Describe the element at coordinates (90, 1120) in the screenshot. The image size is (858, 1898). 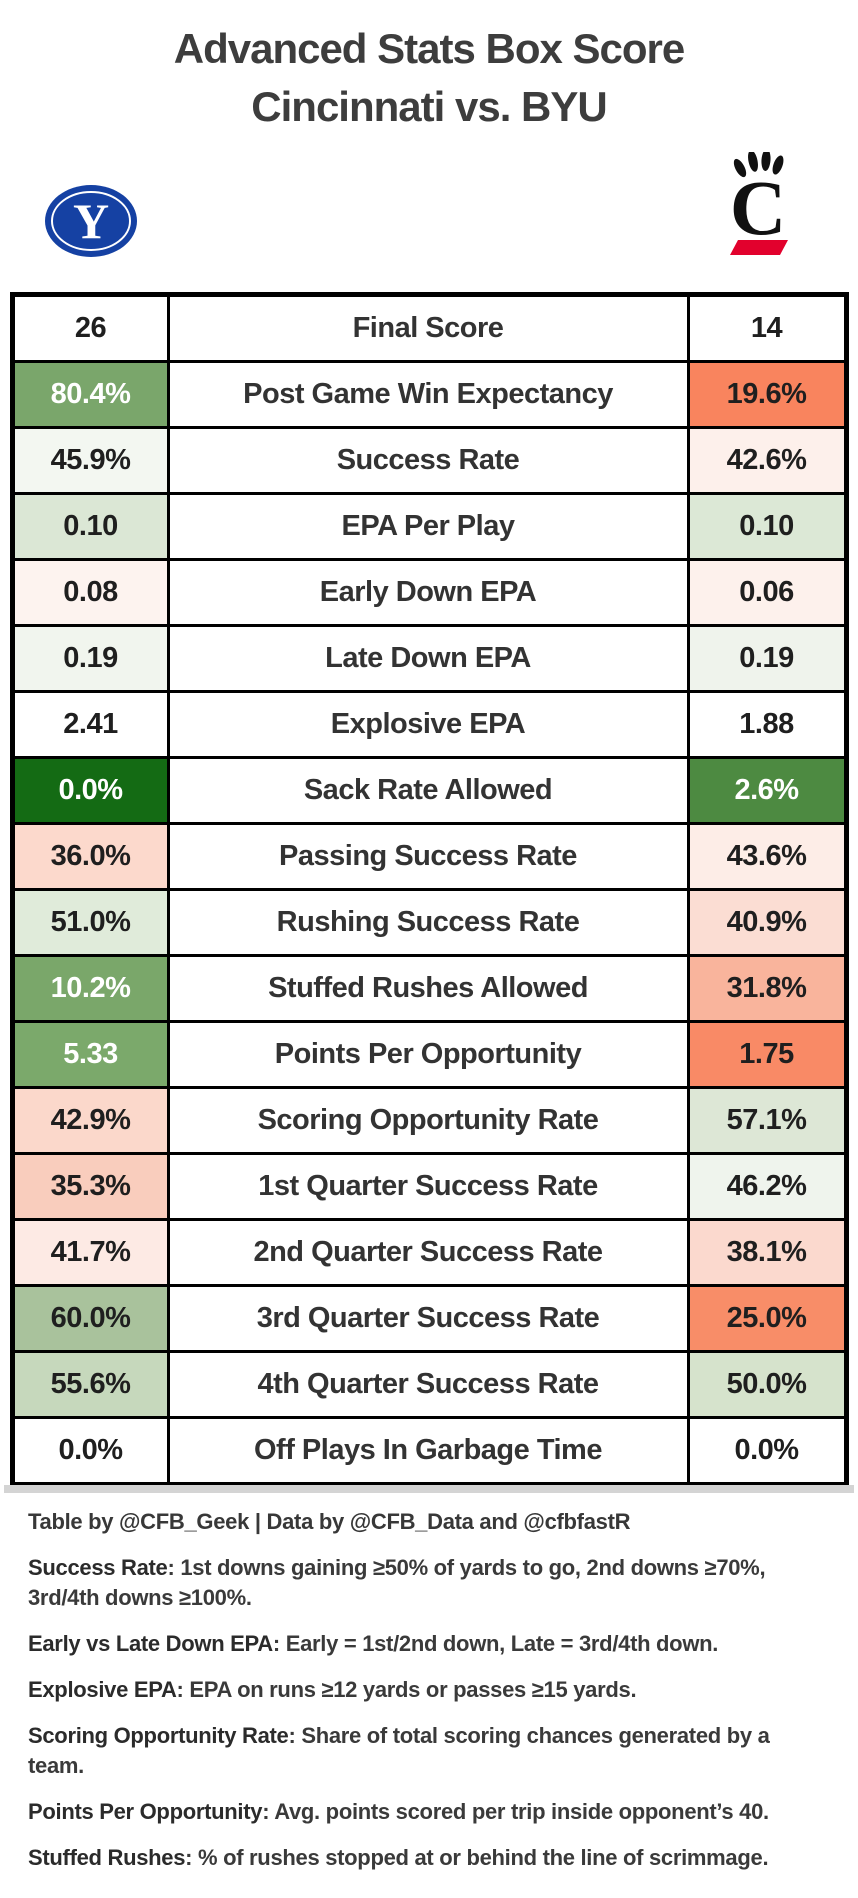
I see `byu-value-cell: 42.9%` at that location.